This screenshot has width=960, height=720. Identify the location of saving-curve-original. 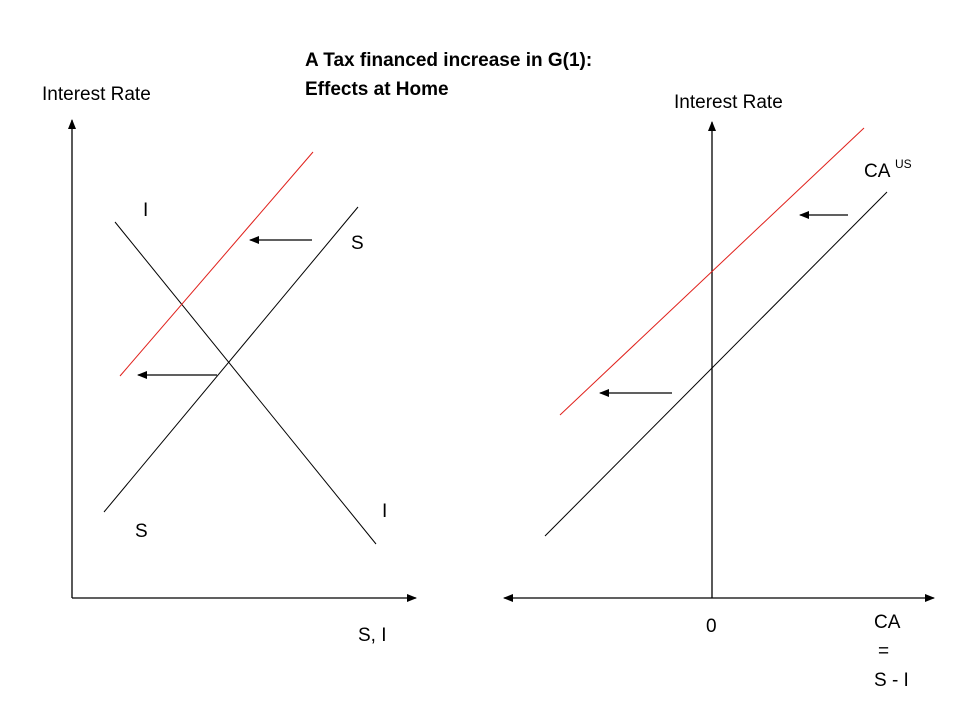
(231, 359).